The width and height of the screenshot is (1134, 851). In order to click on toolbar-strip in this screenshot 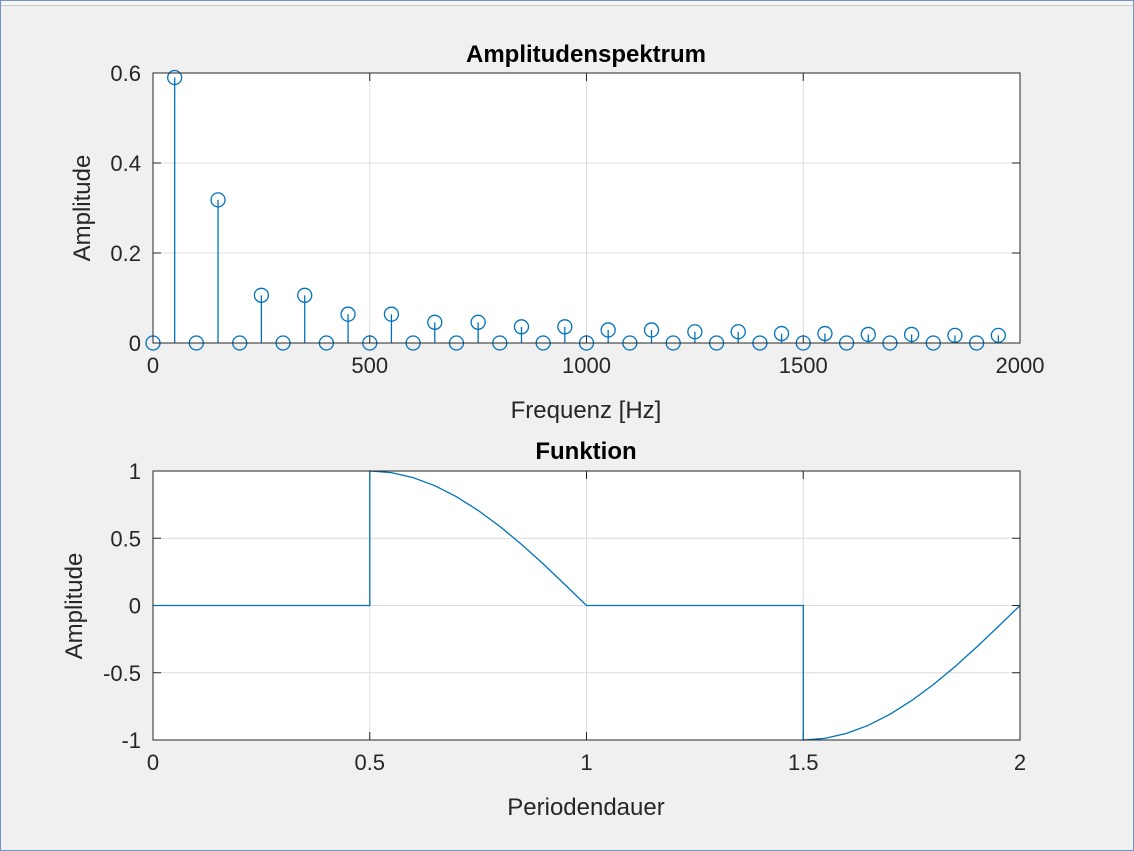, I will do `click(567, 3)`.